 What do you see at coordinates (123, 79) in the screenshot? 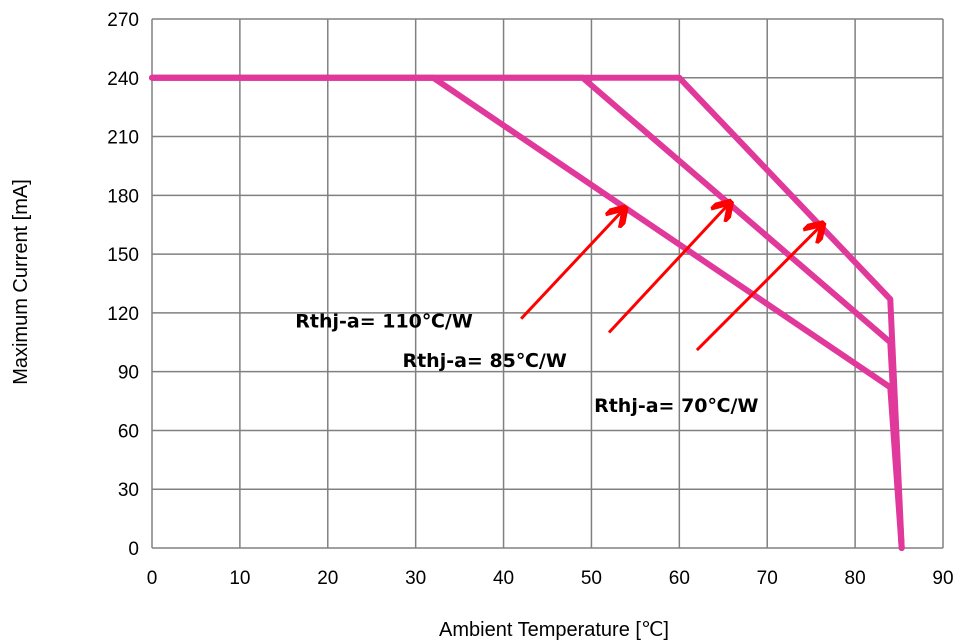
I see `y-tick-label: 240` at bounding box center [123, 79].